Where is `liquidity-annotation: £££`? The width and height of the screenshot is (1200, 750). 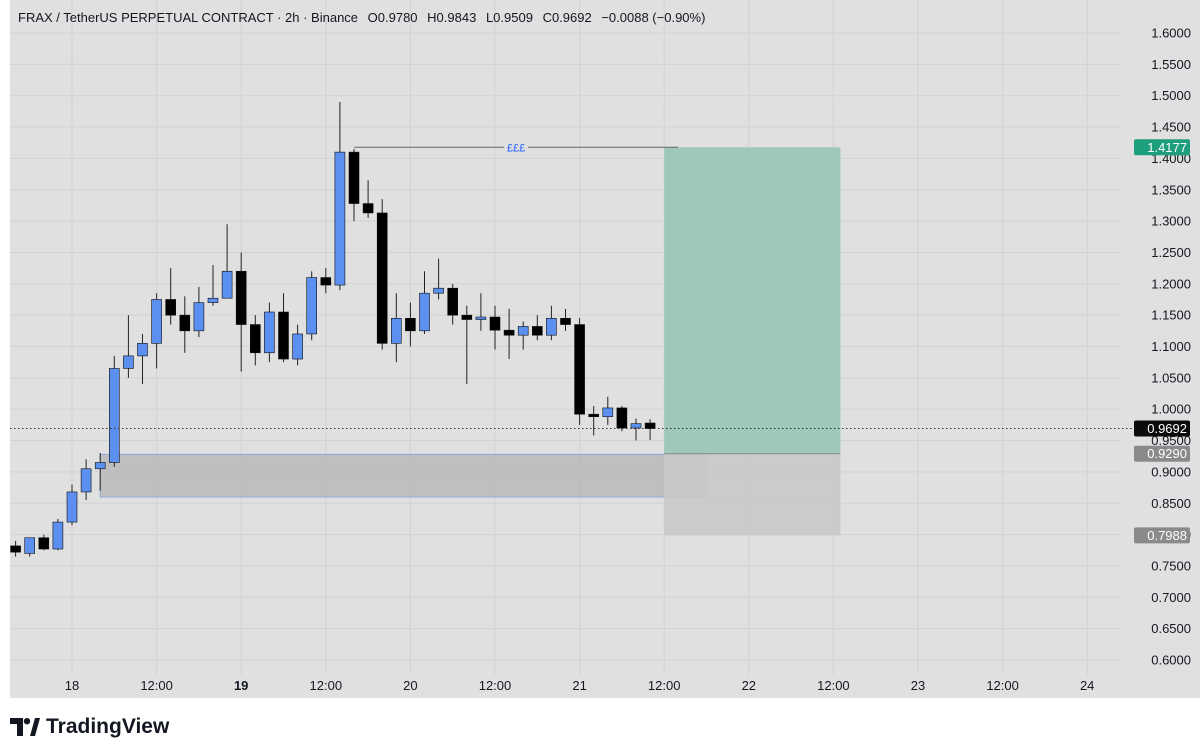 liquidity-annotation: £££ is located at coordinates (516, 148).